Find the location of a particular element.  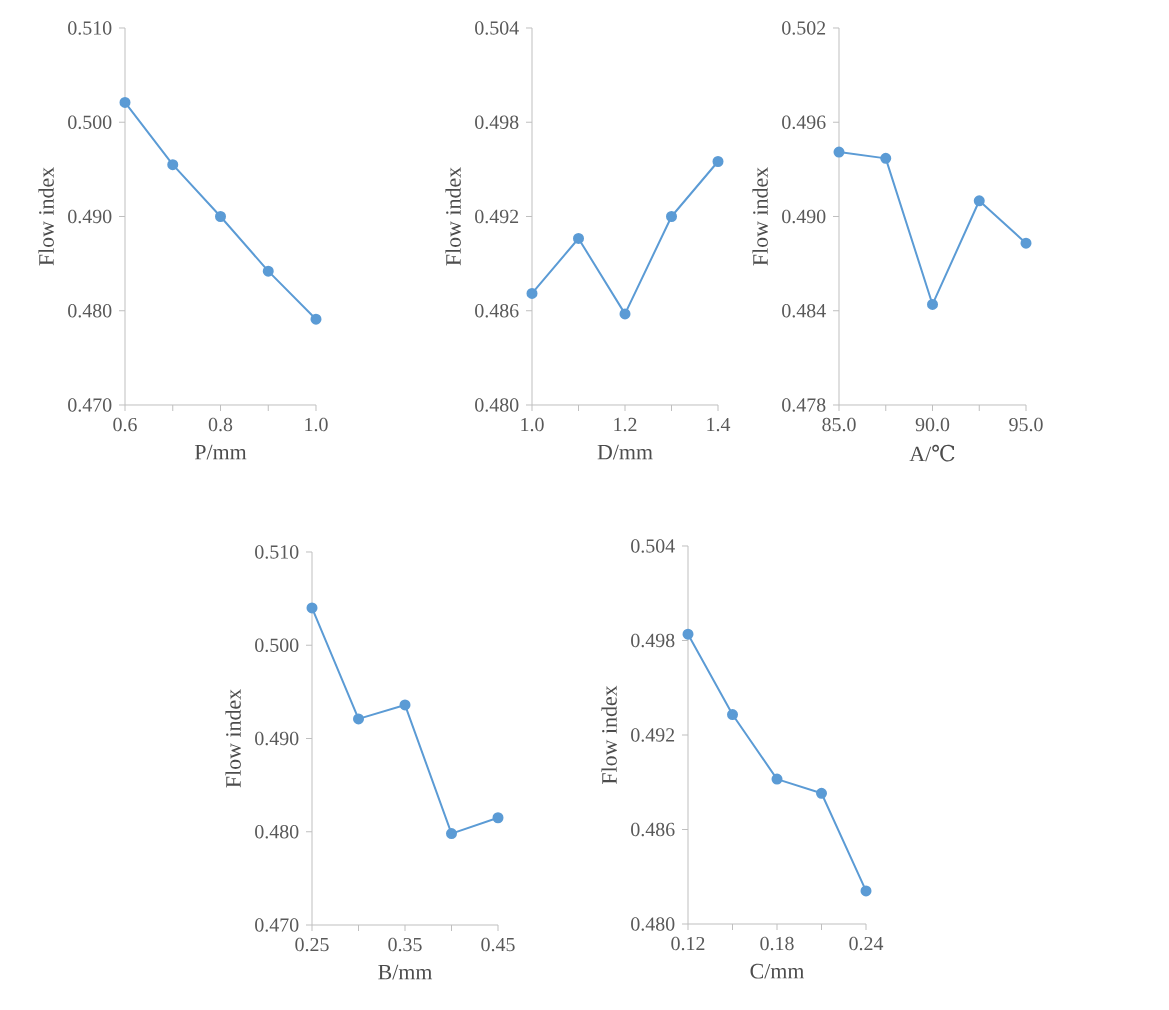

x-axis-title: D/mm is located at coordinates (625, 452).